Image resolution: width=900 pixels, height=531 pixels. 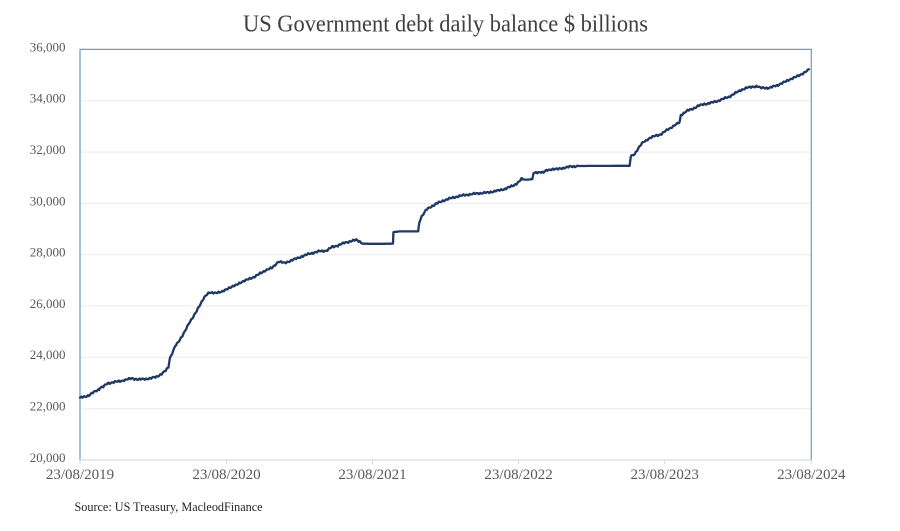 I want to click on svg-text:Source: US Treasury, MacleodFi: Source: US Treasury, MacleodFinance, so click(x=169, y=507).